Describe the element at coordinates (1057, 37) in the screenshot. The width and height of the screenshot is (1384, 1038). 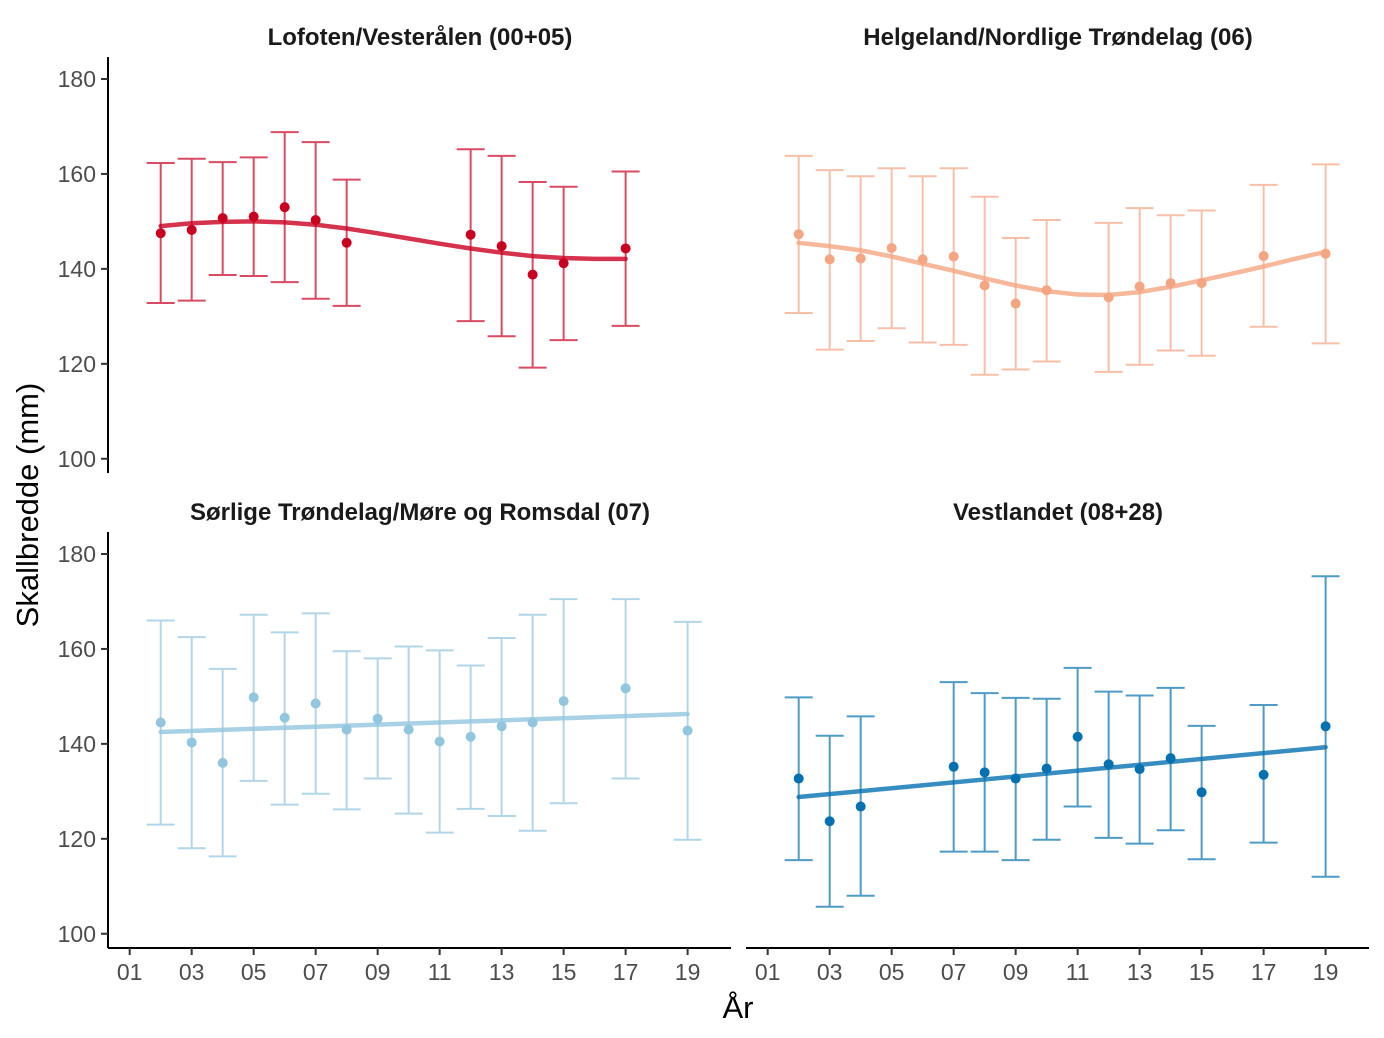
I see `panel-title: Helgeland/Nordlige Trøndelag (06)` at that location.